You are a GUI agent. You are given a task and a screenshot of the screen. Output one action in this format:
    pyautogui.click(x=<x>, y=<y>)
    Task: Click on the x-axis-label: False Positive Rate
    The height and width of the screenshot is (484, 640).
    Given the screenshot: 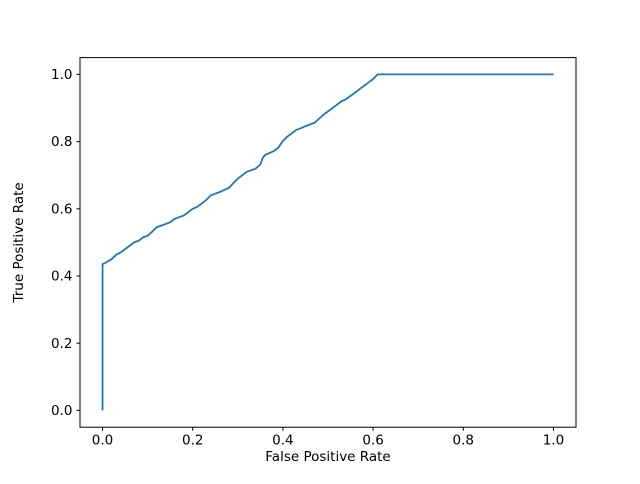 What is the action you would take?
    pyautogui.click(x=327, y=457)
    